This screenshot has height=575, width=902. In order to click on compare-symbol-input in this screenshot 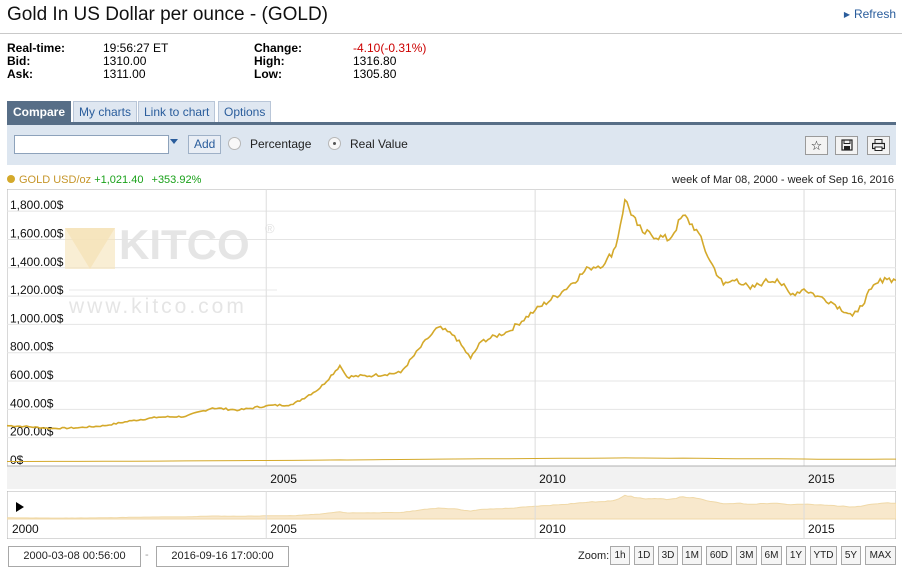, I will do `click(91, 144)`.